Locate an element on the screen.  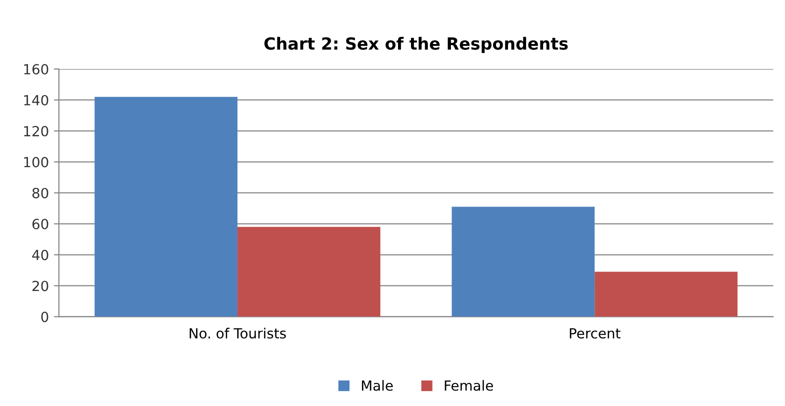
chart-title: Chart 2: Sex of the Respondents is located at coordinates (416, 45).